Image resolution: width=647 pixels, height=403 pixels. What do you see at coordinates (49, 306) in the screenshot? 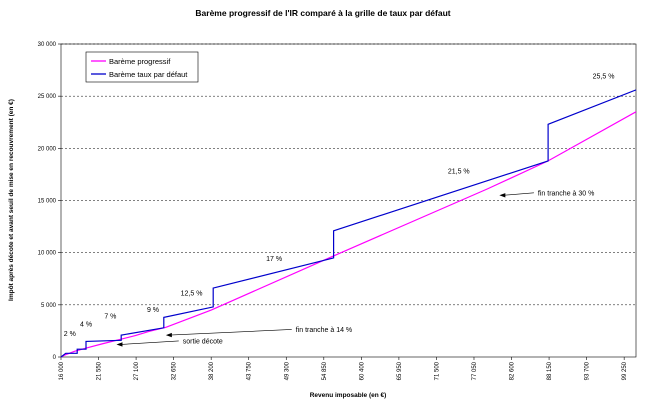
I see `y-tick-label: 5 000` at bounding box center [49, 306].